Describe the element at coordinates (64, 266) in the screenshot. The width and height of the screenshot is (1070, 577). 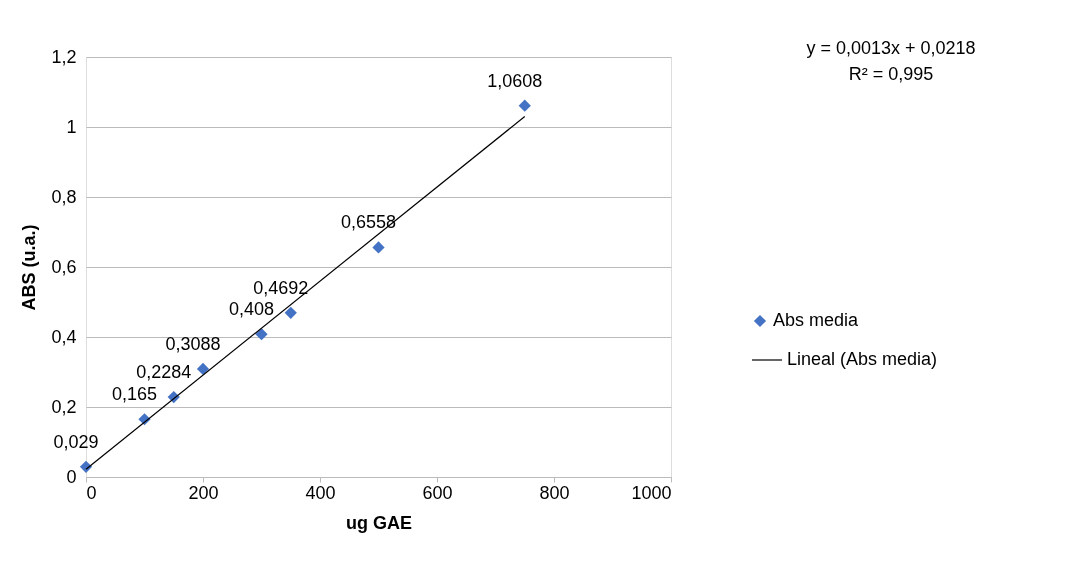
I see `y-tick-label: 0,6` at that location.